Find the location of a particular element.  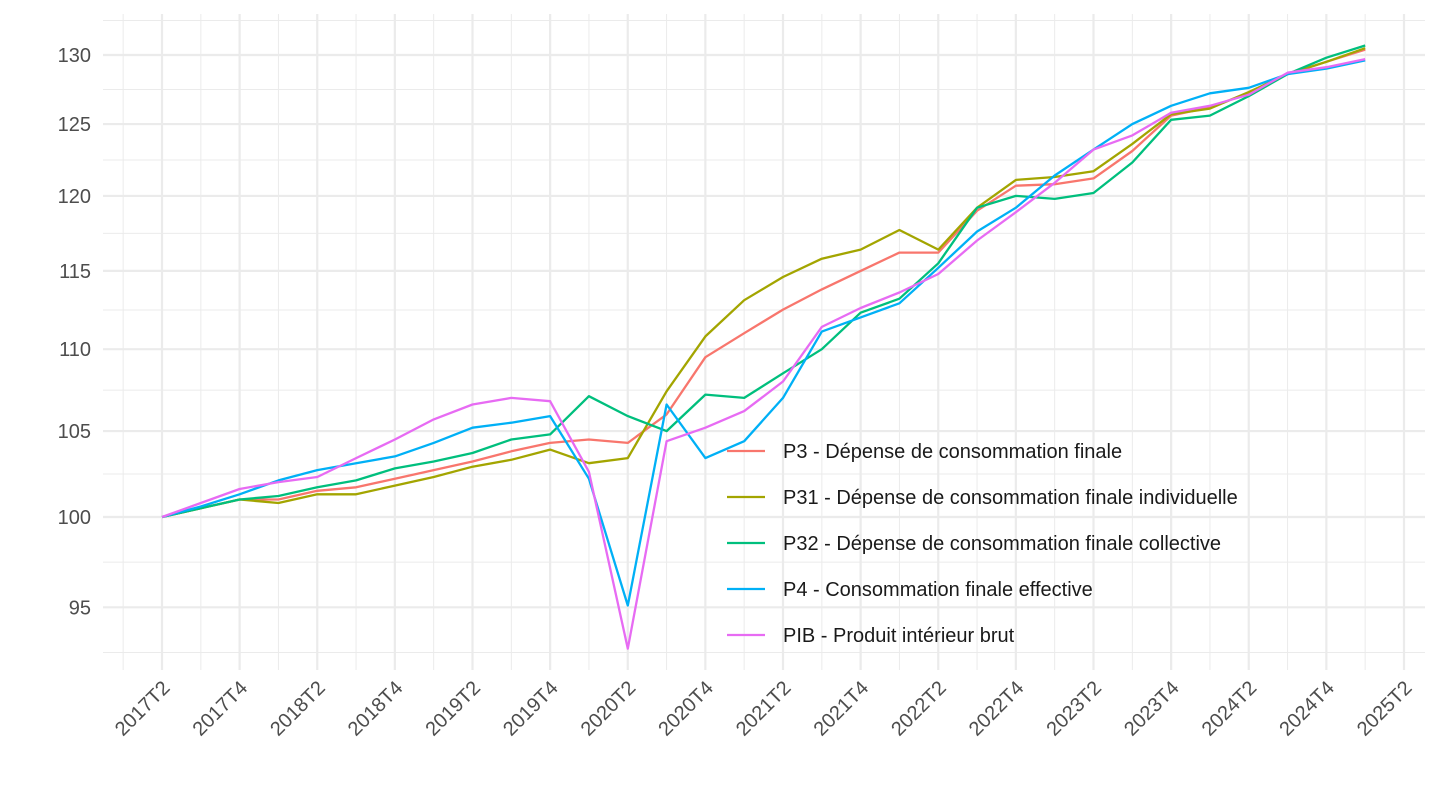

x-tick-label: 2023T2 is located at coordinates (1075, 709).